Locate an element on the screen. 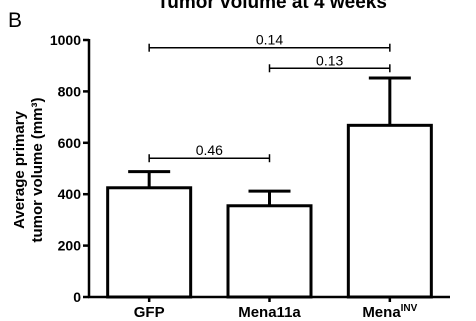  y-axis-label-line-2: tumor volume (mm³) is located at coordinates (37, 169).